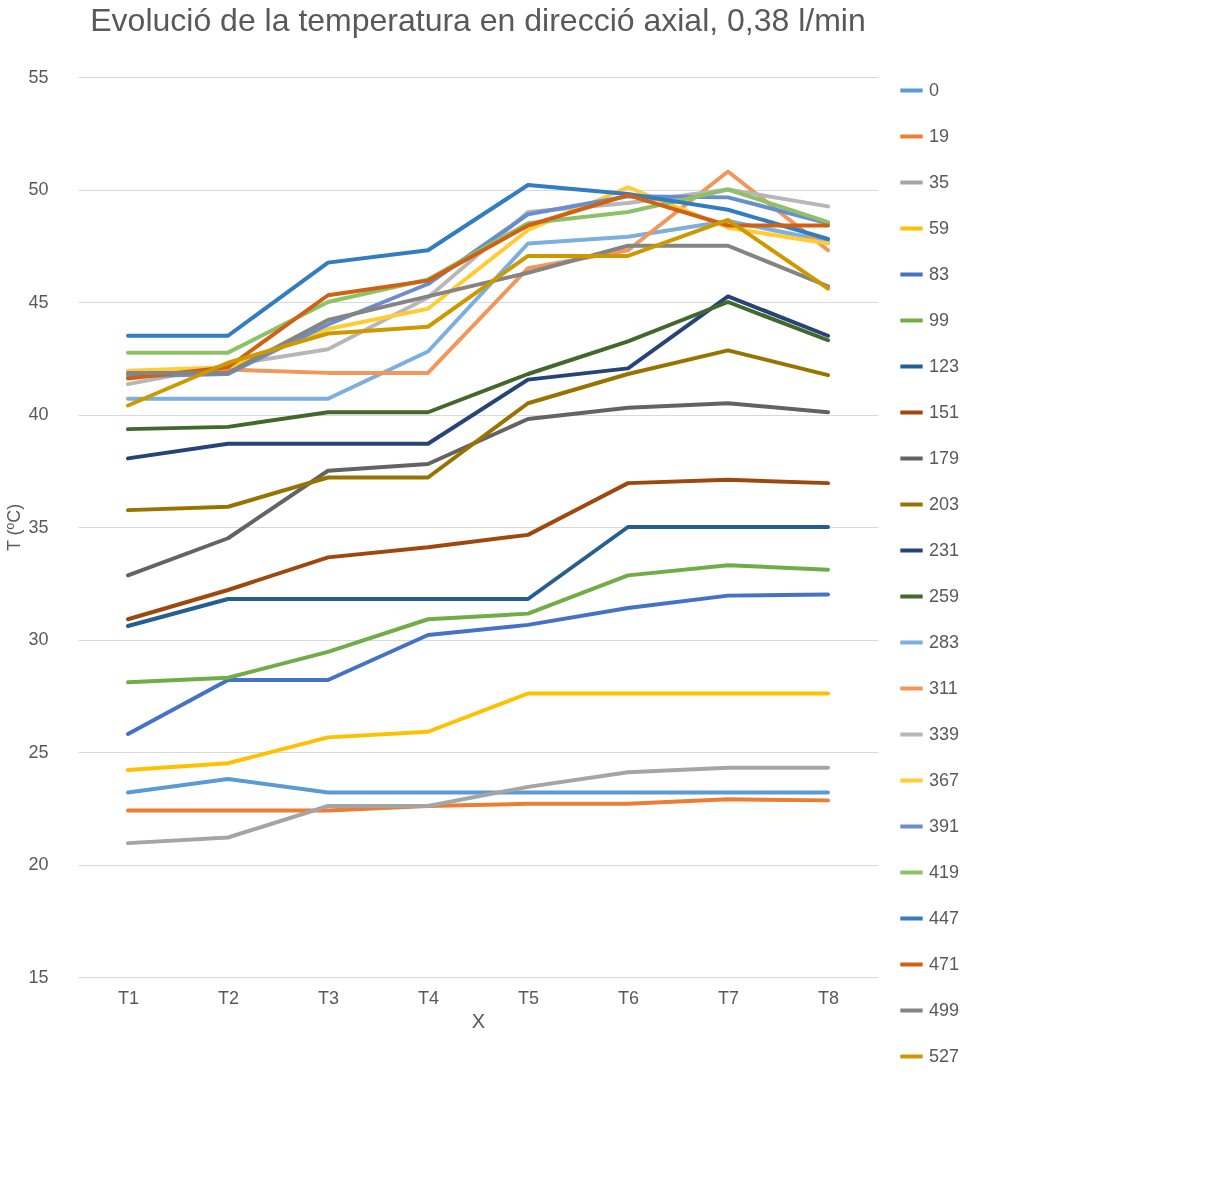  I want to click on legend-label: 447, so click(944, 917).